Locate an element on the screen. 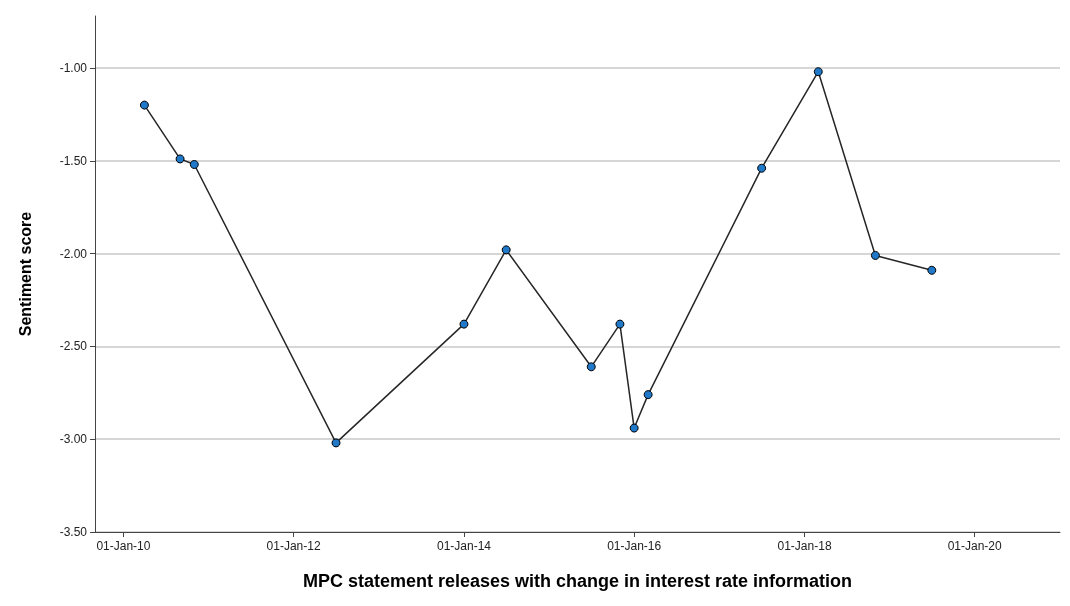  x-tick-label: 01-Jan-16 is located at coordinates (634, 546).